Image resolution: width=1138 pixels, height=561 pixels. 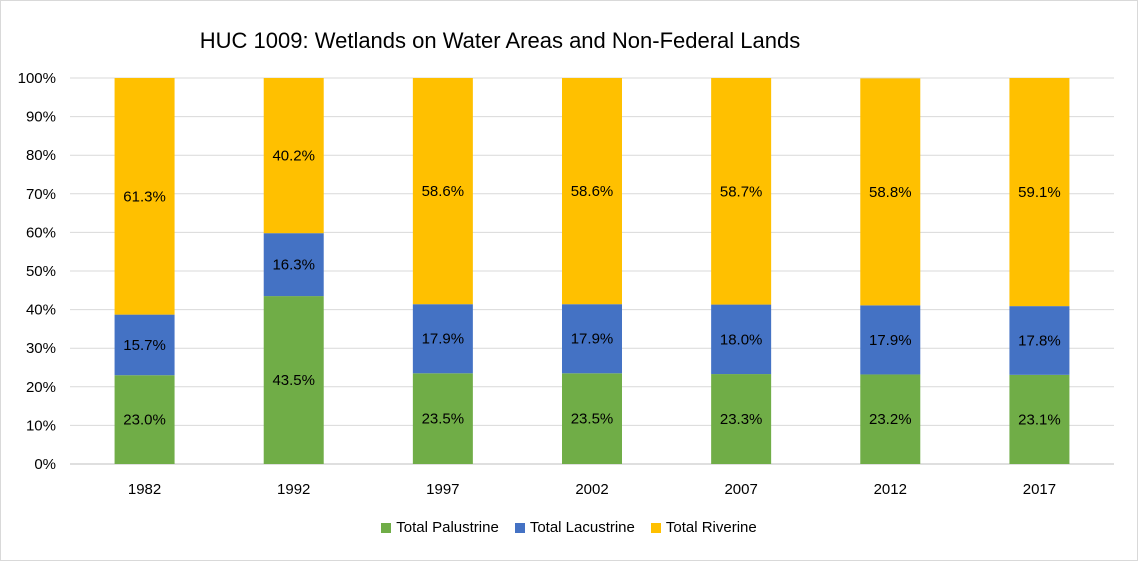 I want to click on y-tick-label: 80%, so click(x=41, y=155).